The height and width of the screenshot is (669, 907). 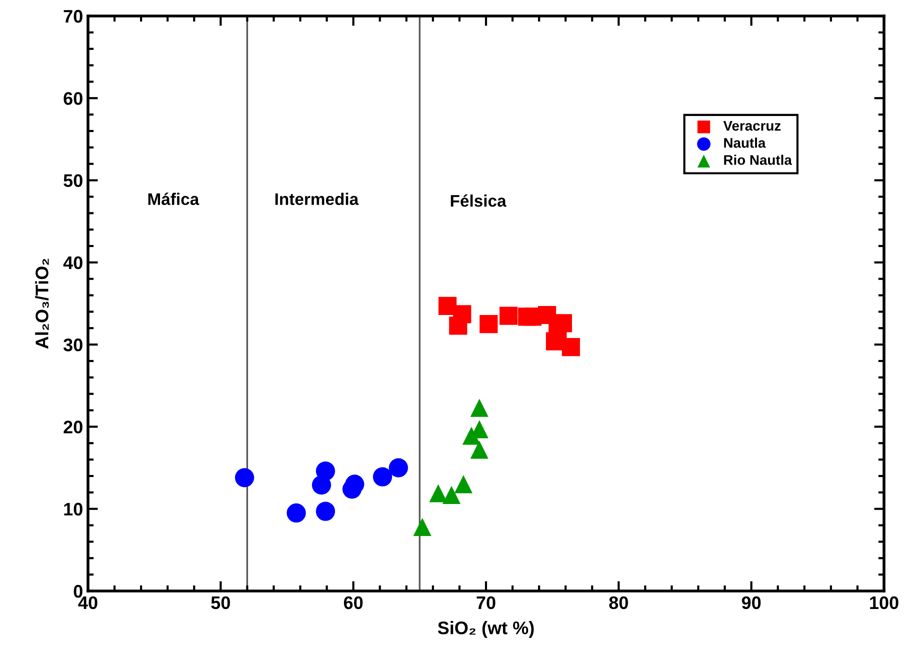 What do you see at coordinates (353, 603) in the screenshot?
I see `x-tick-label: 60` at bounding box center [353, 603].